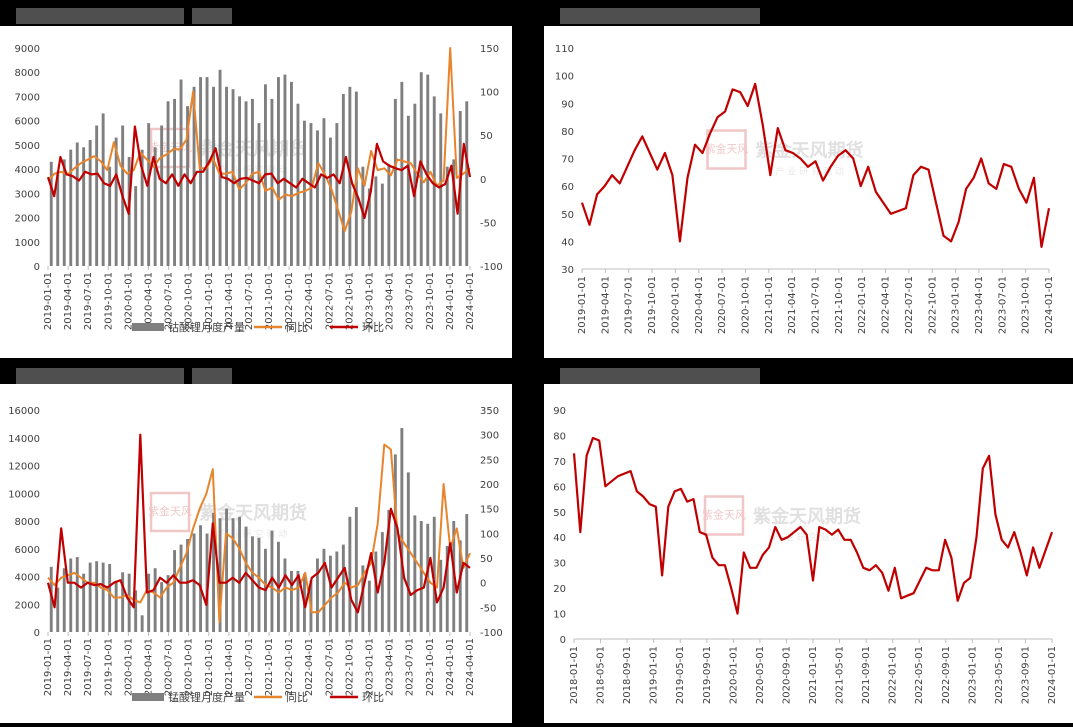 This screenshot has width=1073, height=727. Describe the element at coordinates (972, 675) in the screenshot. I see `chart-br-xtick-label: 2023-01-01` at that location.